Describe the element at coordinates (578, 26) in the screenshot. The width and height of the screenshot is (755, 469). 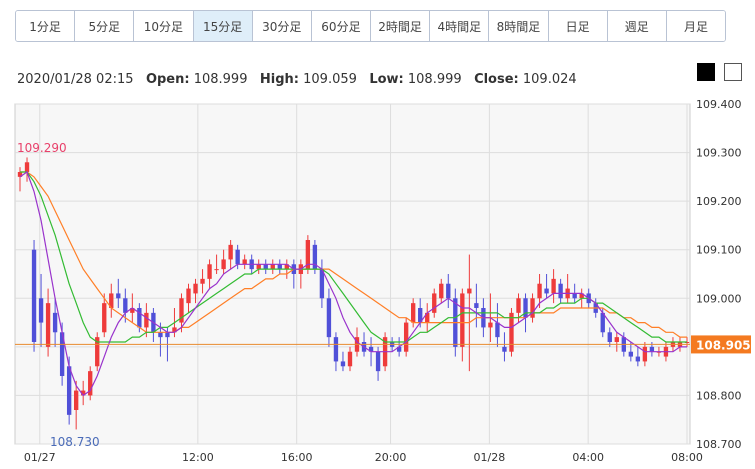
I see `tab-daily: 日足` at that location.